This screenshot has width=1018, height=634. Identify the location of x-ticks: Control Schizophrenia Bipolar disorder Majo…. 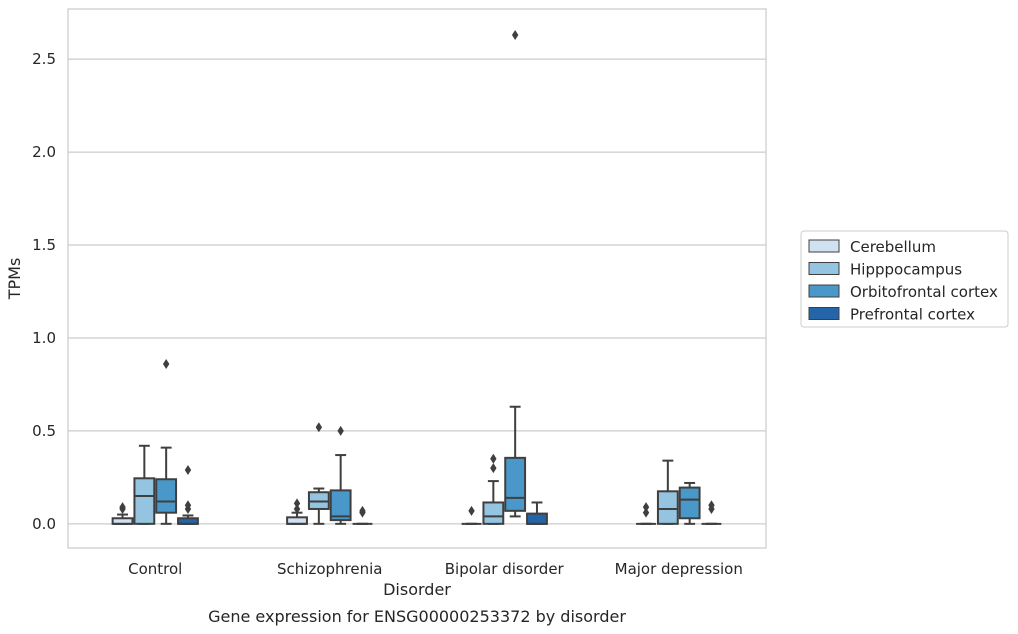
(435, 569).